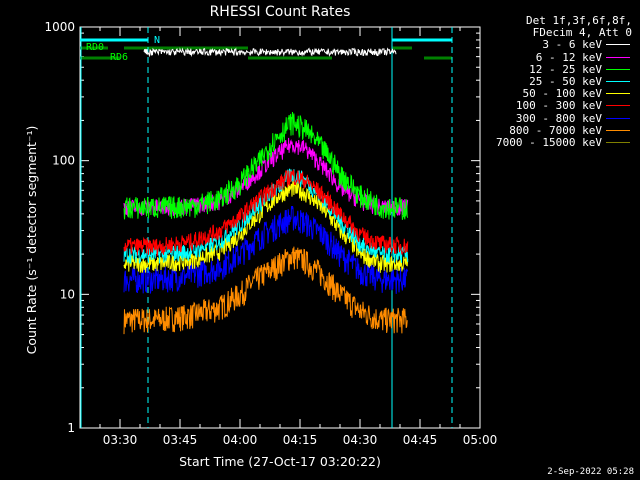 Image resolution: width=640 pixels, height=480 pixels. I want to click on y-axis-label: Count Rate (s⁻¹ detector segment⁻¹), so click(31, 240).